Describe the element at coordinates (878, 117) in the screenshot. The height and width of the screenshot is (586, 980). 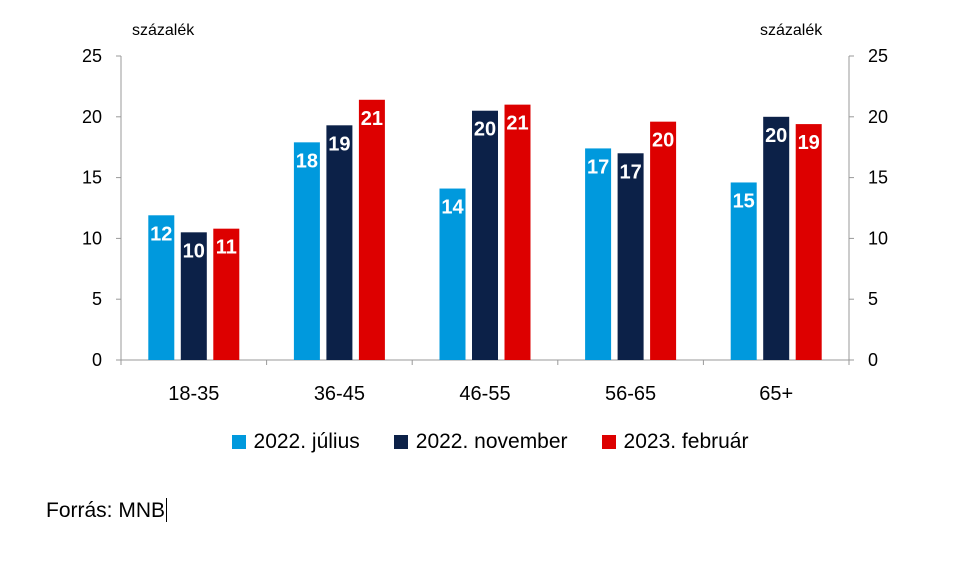
I see `y-tick-label-right: 20` at that location.